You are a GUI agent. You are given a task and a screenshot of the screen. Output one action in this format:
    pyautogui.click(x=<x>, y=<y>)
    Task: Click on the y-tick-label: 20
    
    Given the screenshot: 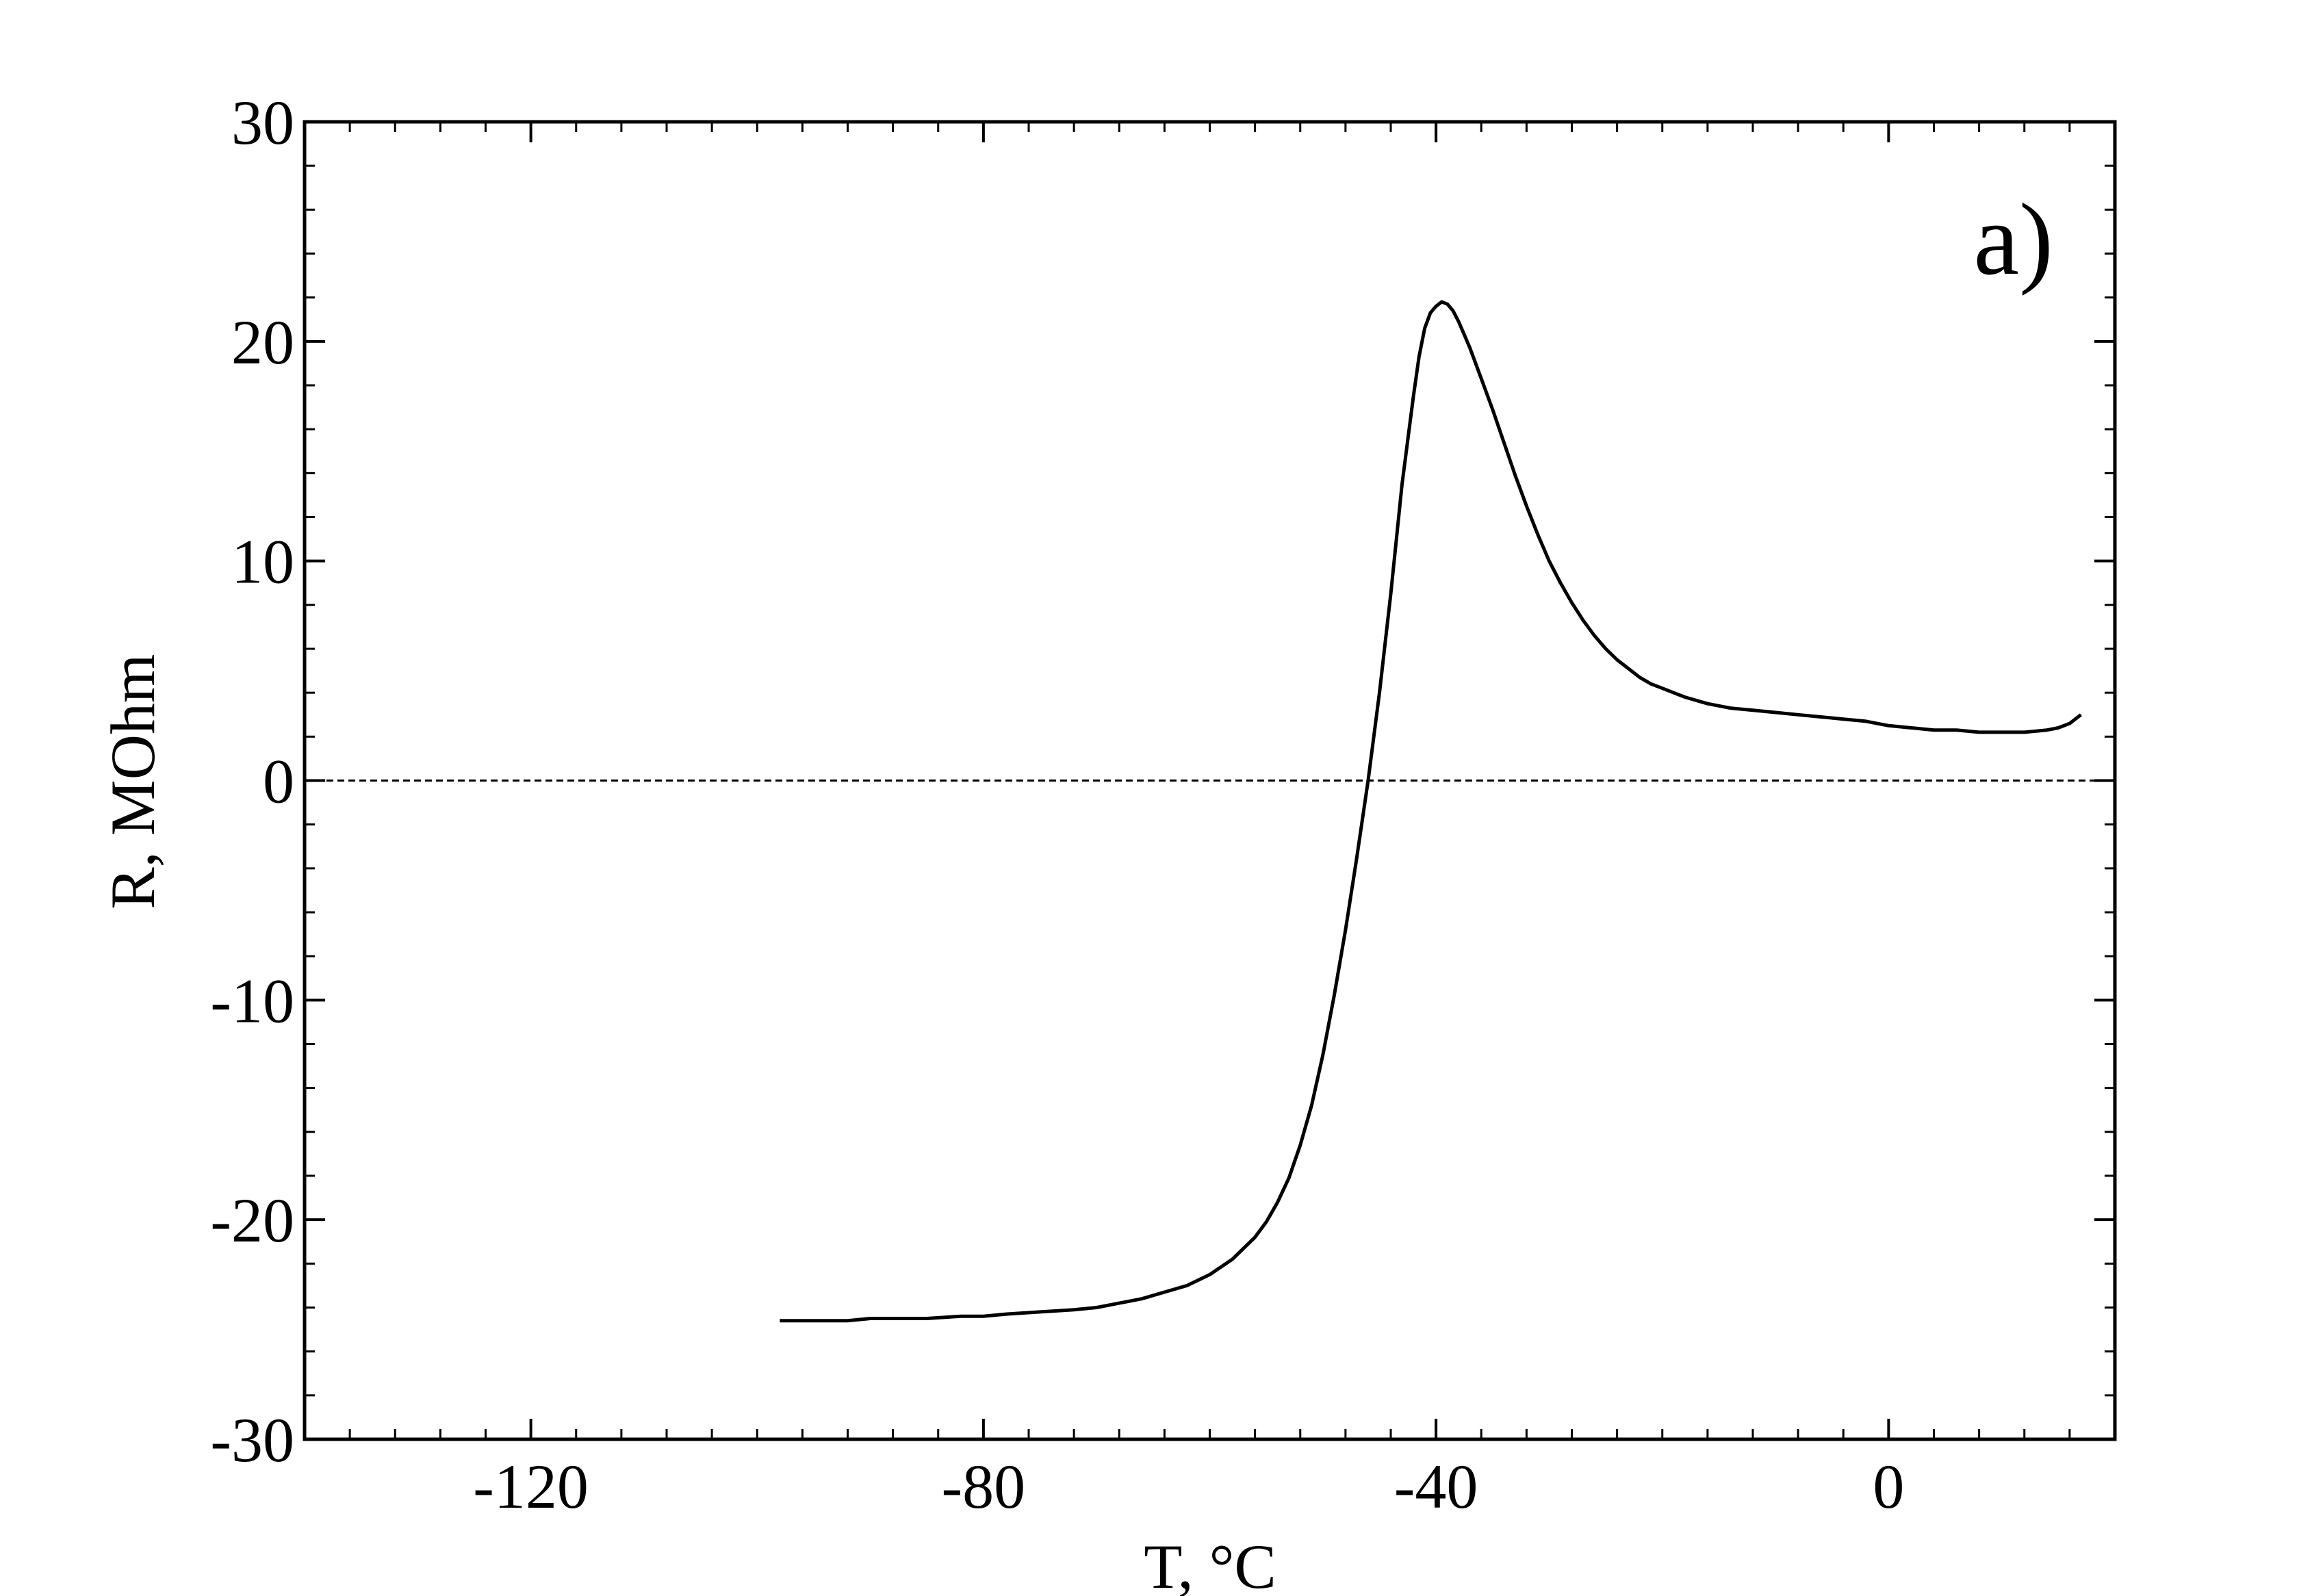 What is the action you would take?
    pyautogui.click(x=262, y=342)
    